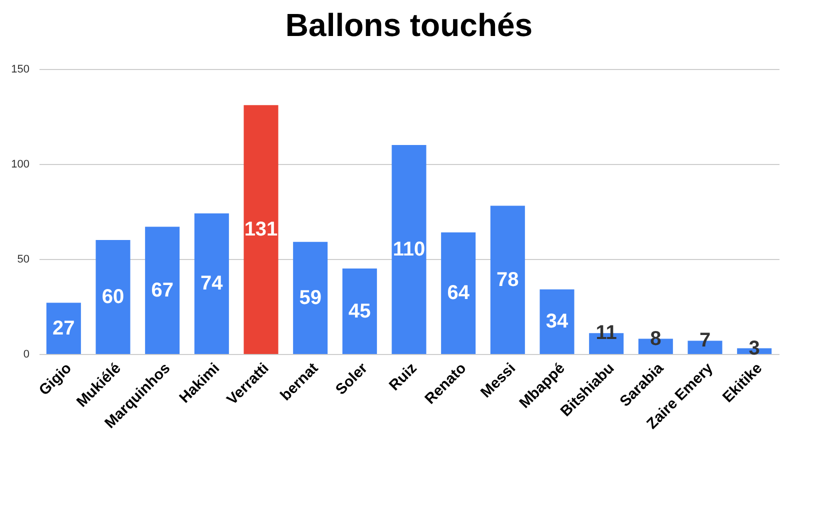 This screenshot has height=505, width=834. Describe the element at coordinates (26, 354) in the screenshot. I see `y-tick-label: 0` at that location.